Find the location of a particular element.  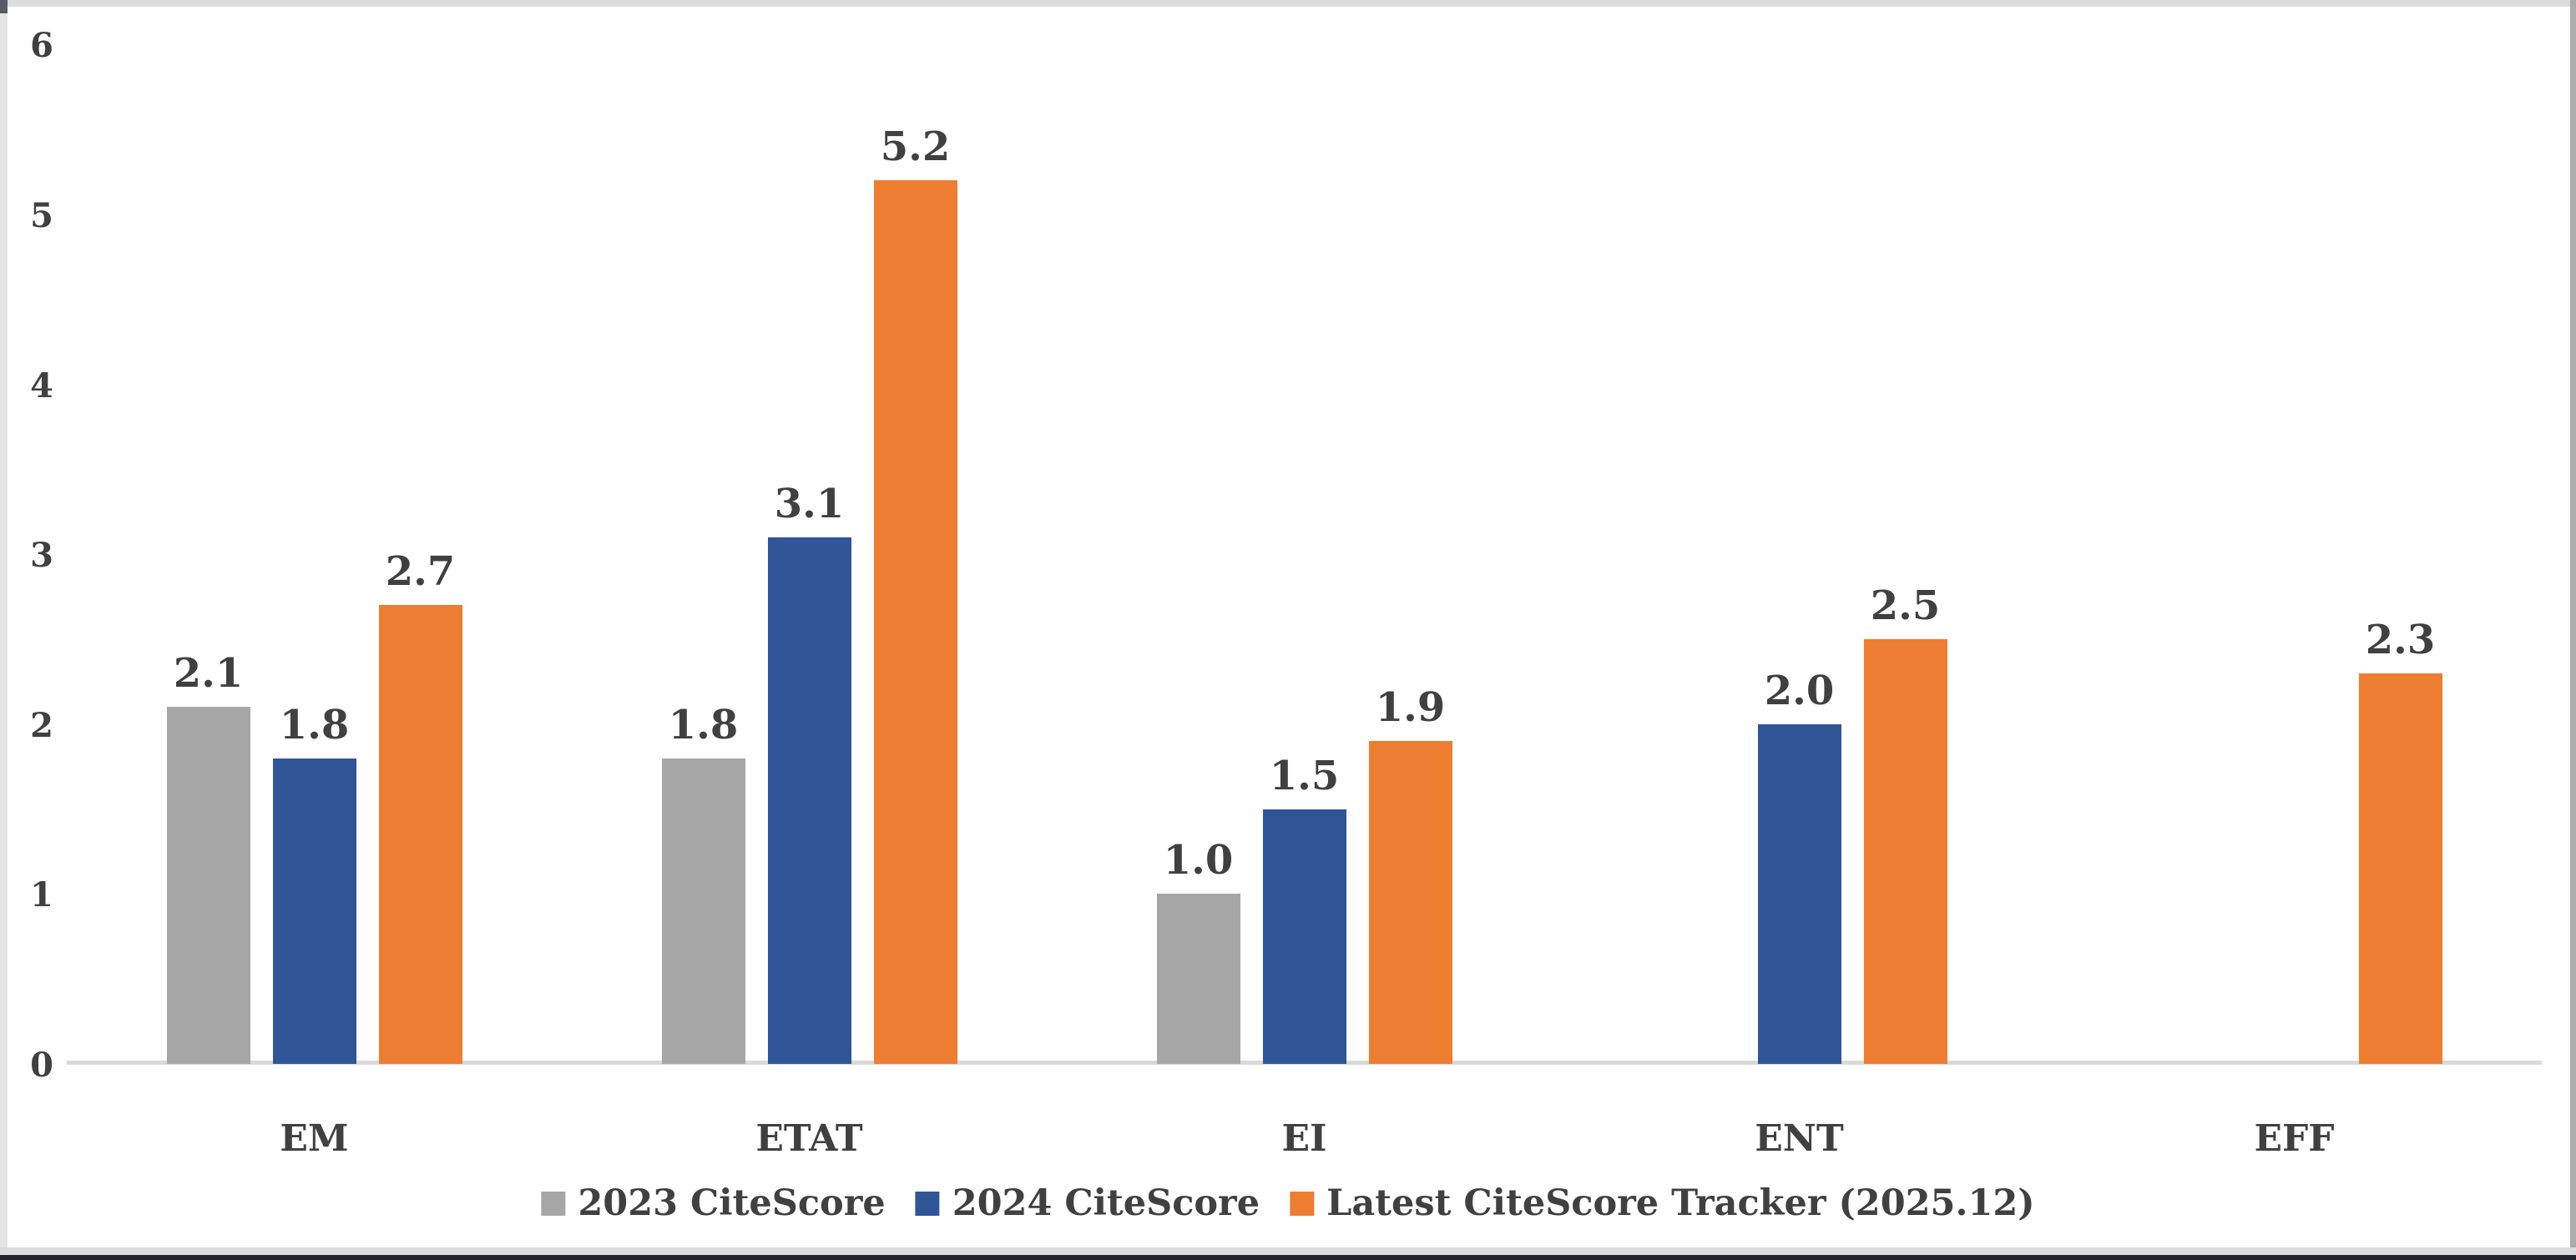

bar-value-label: 3.1 is located at coordinates (809, 504).